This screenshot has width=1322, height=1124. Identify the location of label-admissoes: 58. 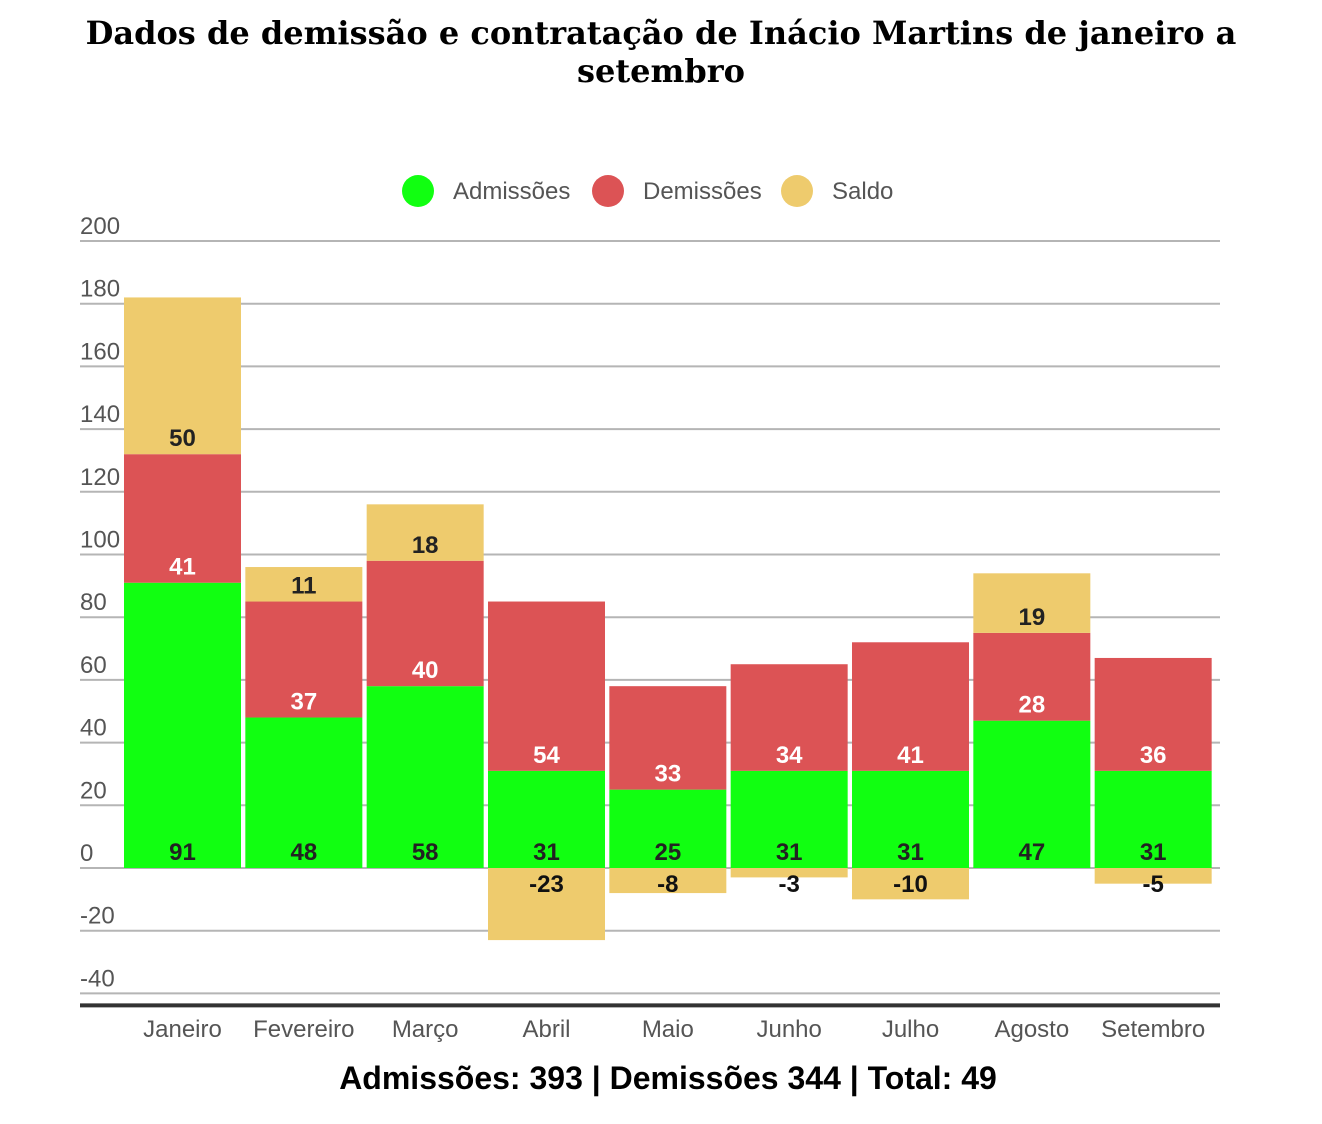
(425, 852).